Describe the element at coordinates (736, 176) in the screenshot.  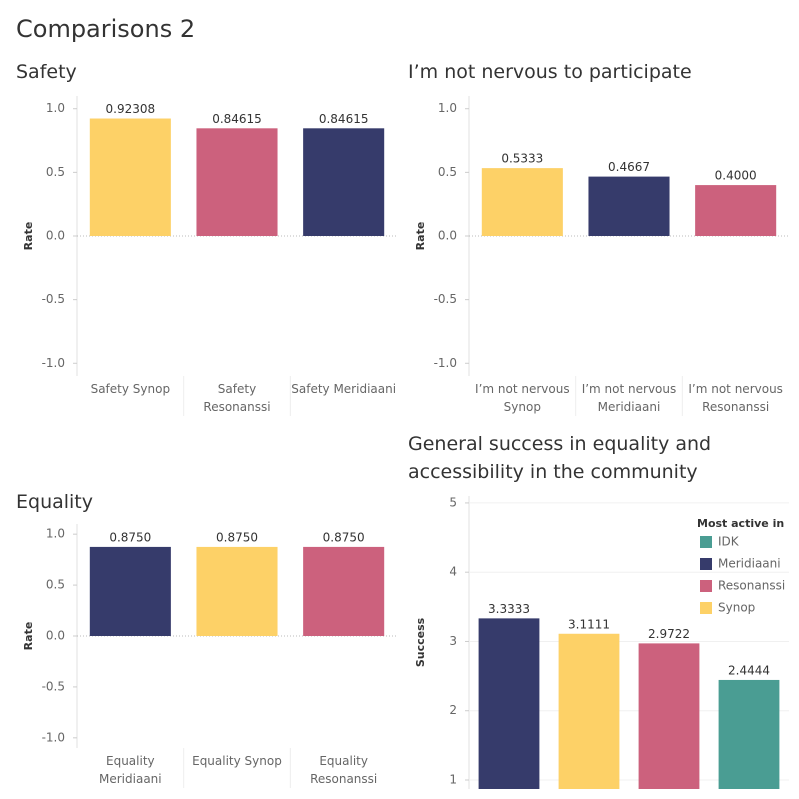
I see `value-label: 0.4000` at that location.